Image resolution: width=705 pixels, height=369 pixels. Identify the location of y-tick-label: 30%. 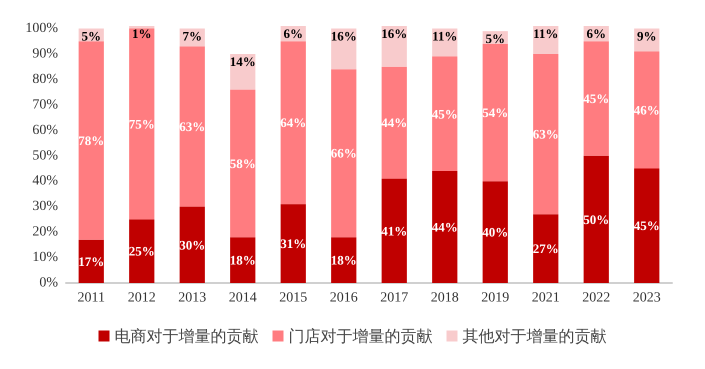
(45, 206).